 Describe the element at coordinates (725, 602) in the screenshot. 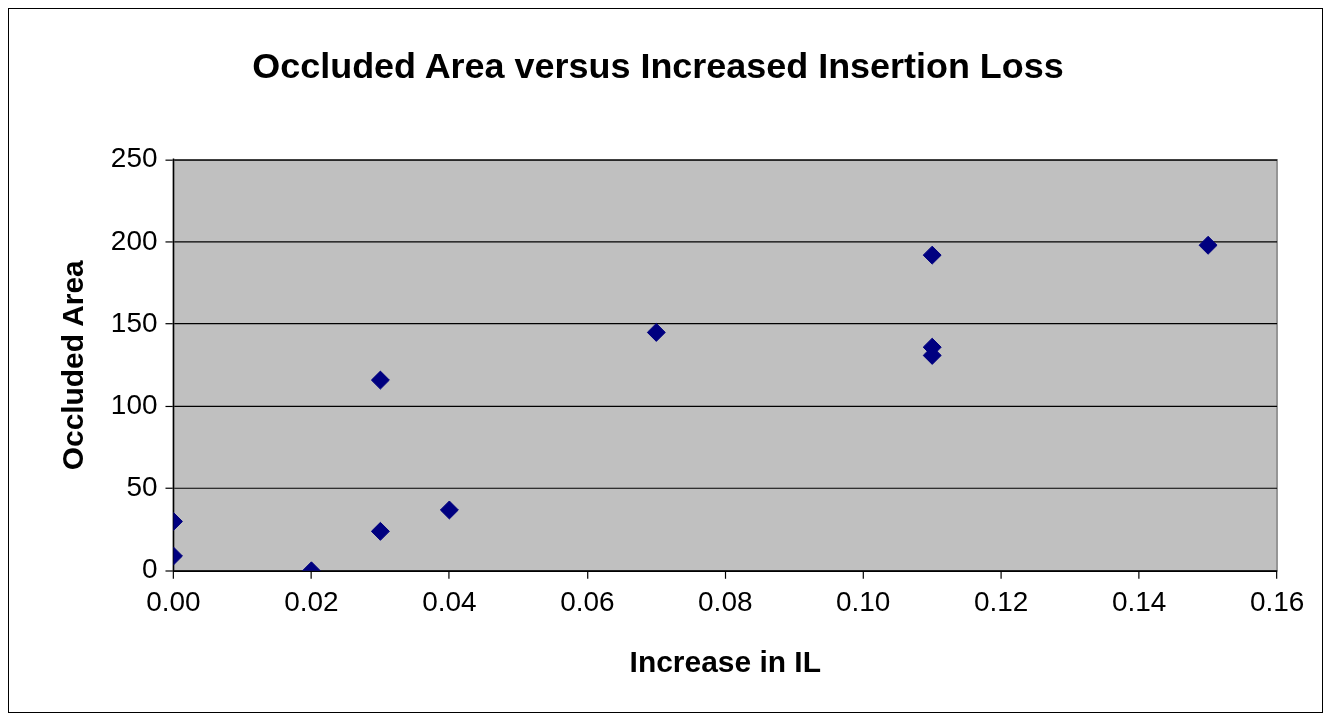

I see `x-tick-label: 0.08` at that location.